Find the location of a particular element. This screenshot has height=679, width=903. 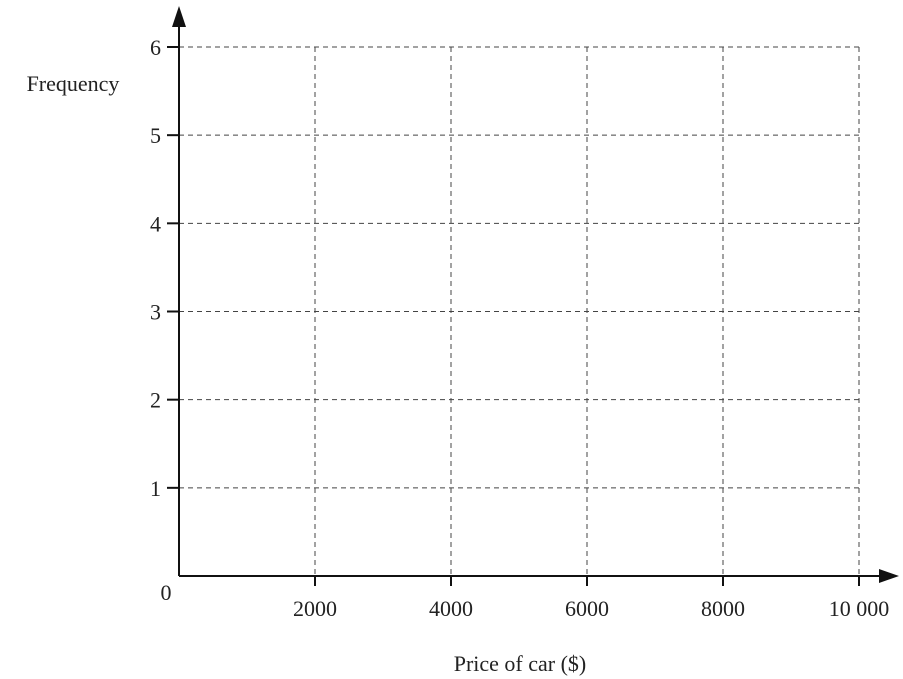

y-axis-arrow-icon is located at coordinates (179, 16).